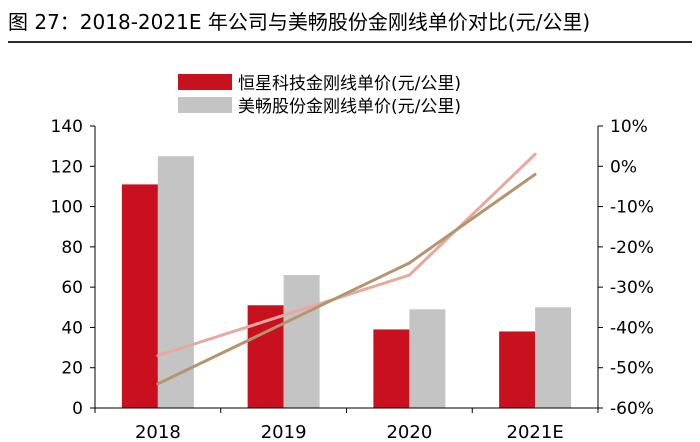 The height and width of the screenshot is (442, 700). What do you see at coordinates (629, 127) in the screenshot?
I see `y-right-tick-label-10: 10%` at bounding box center [629, 127].